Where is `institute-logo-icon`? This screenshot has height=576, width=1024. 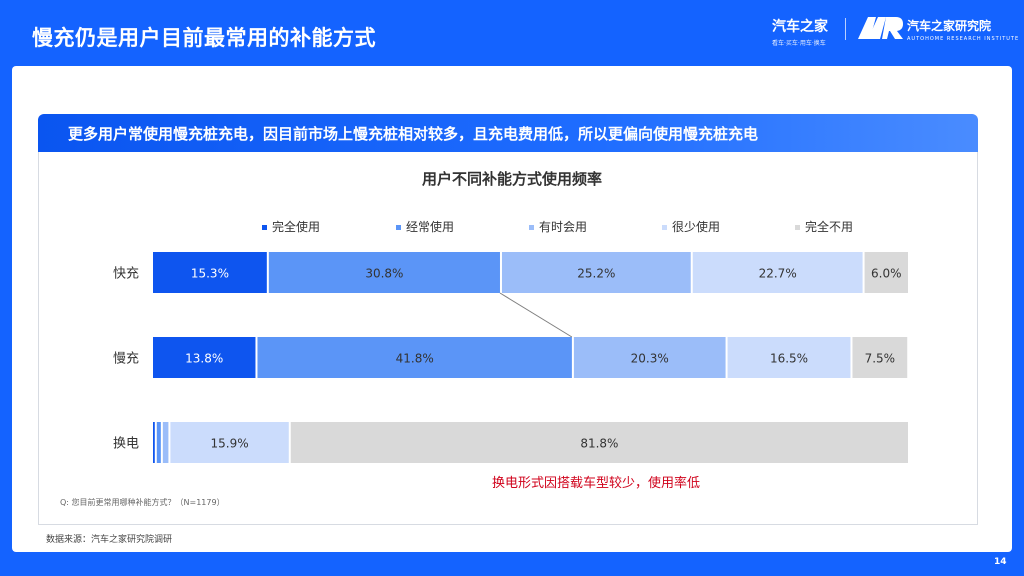 institute-logo-icon is located at coordinates (880, 28).